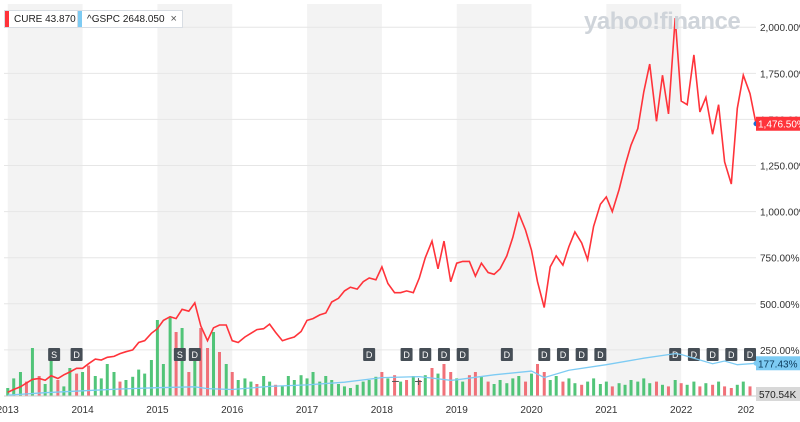 This screenshot has width=800, height=422. Describe the element at coordinates (606, 410) in the screenshot. I see `x-tick-label: 2021` at that location.